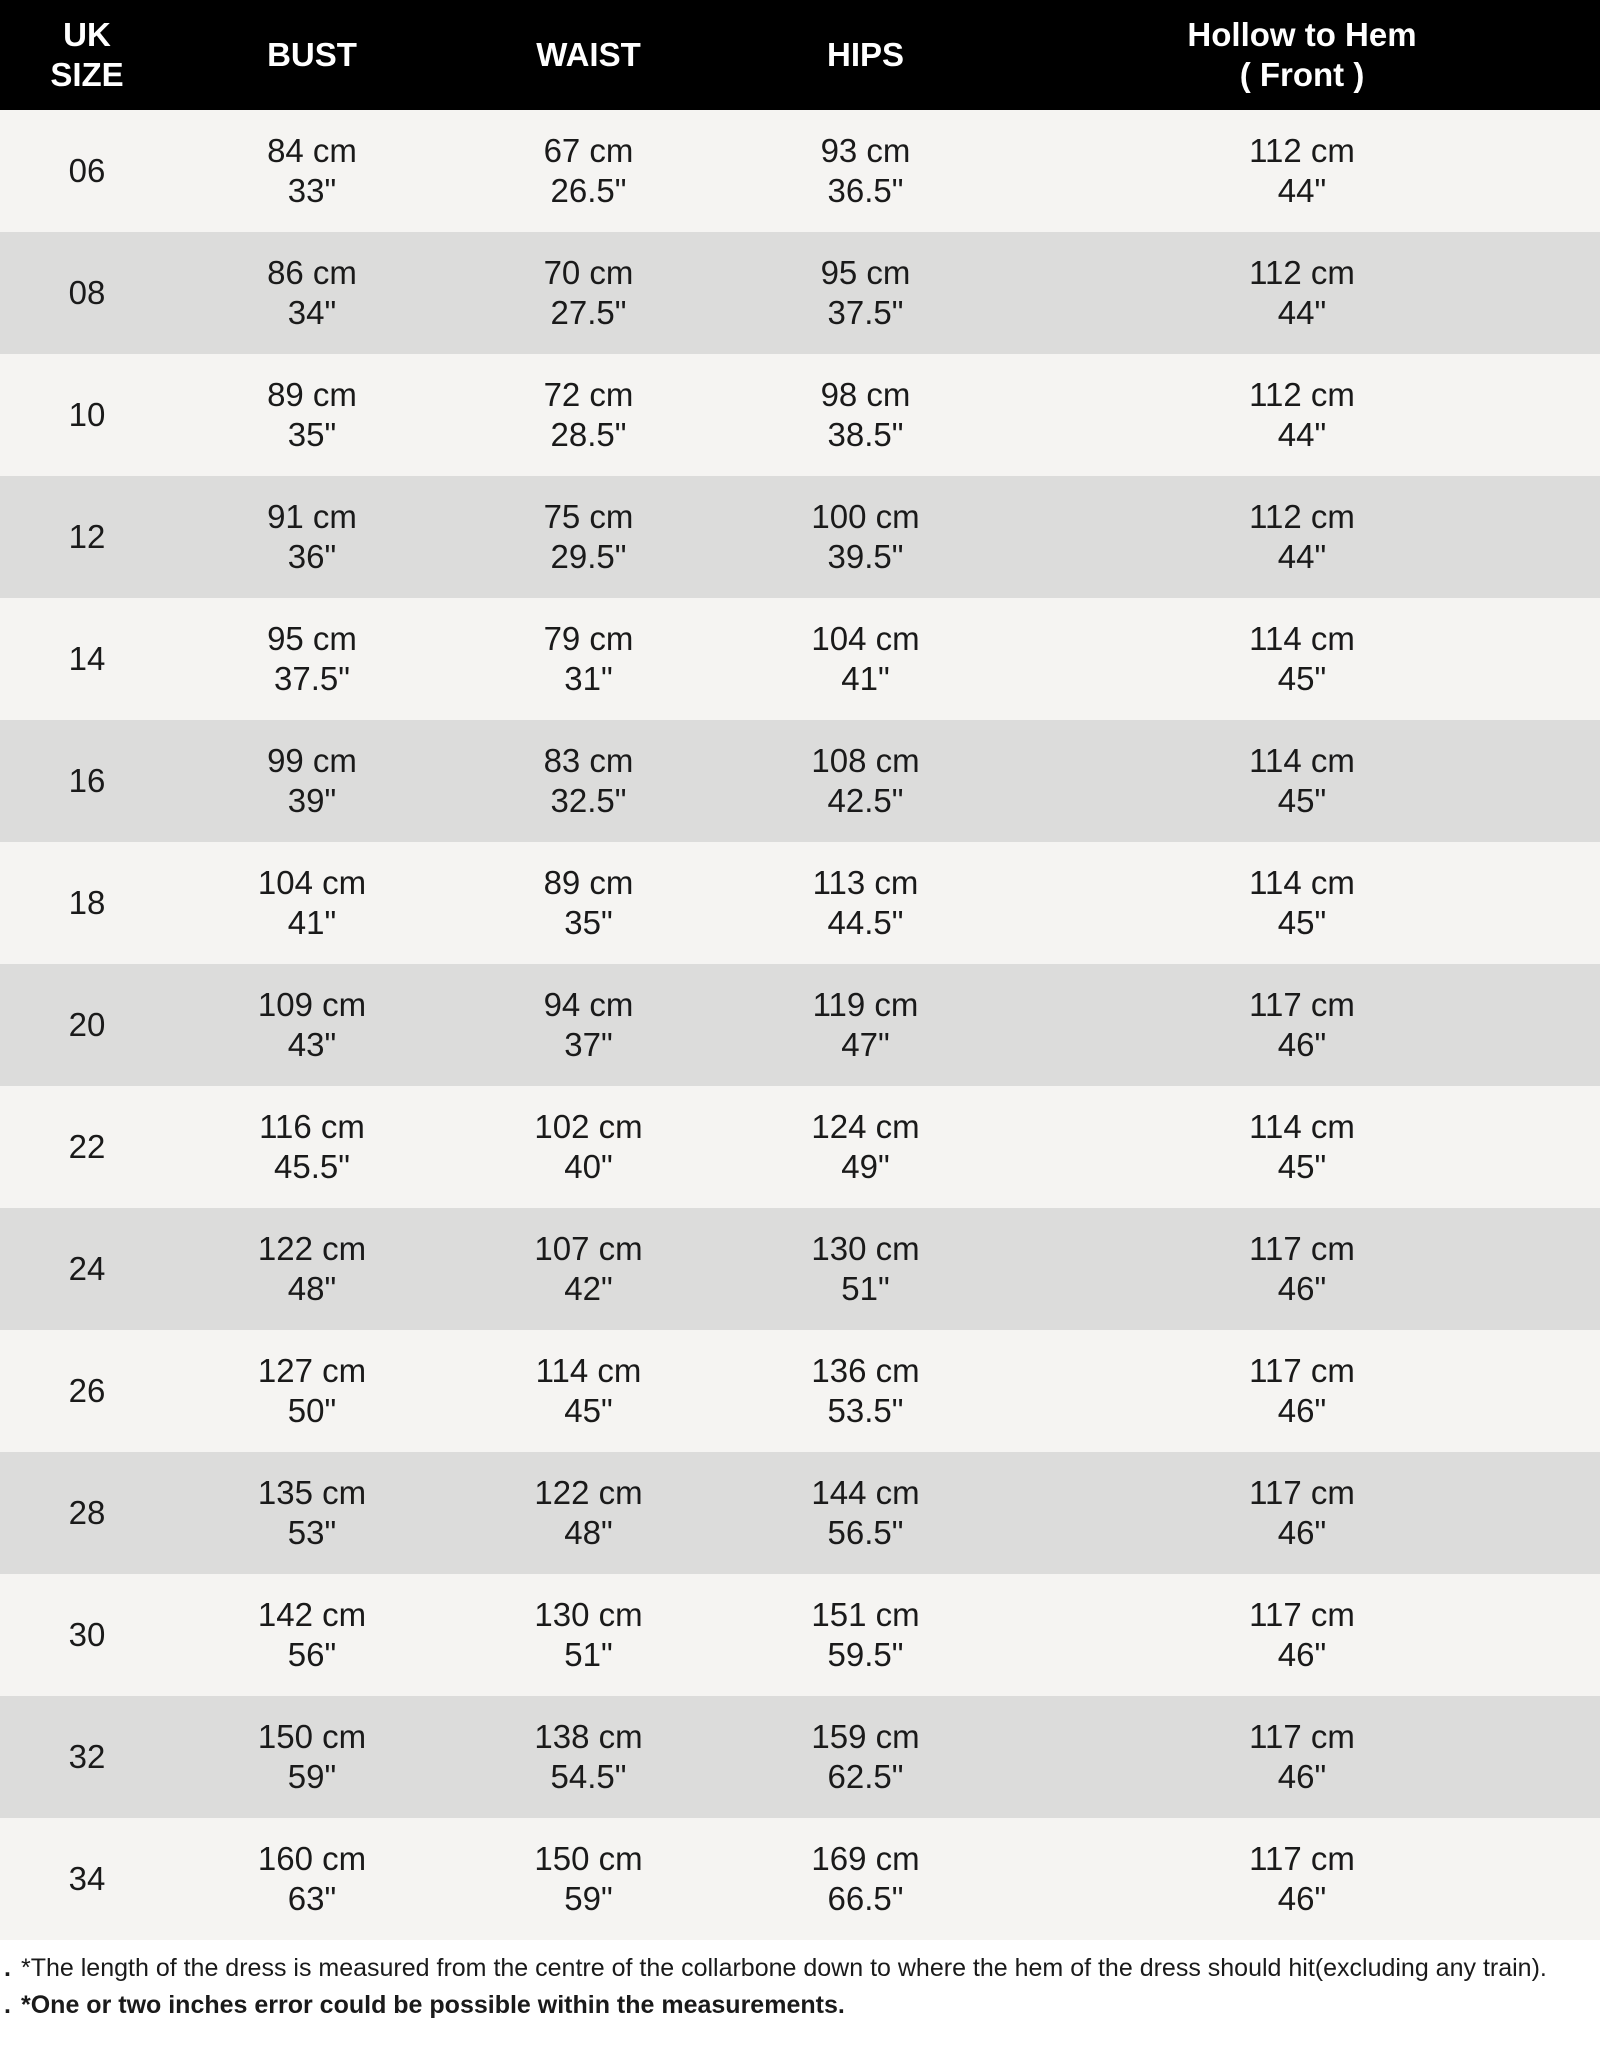 This screenshot has width=1600, height=2061. Describe the element at coordinates (588, 293) in the screenshot. I see `waist-cell: 70 cm 27.5"` at that location.